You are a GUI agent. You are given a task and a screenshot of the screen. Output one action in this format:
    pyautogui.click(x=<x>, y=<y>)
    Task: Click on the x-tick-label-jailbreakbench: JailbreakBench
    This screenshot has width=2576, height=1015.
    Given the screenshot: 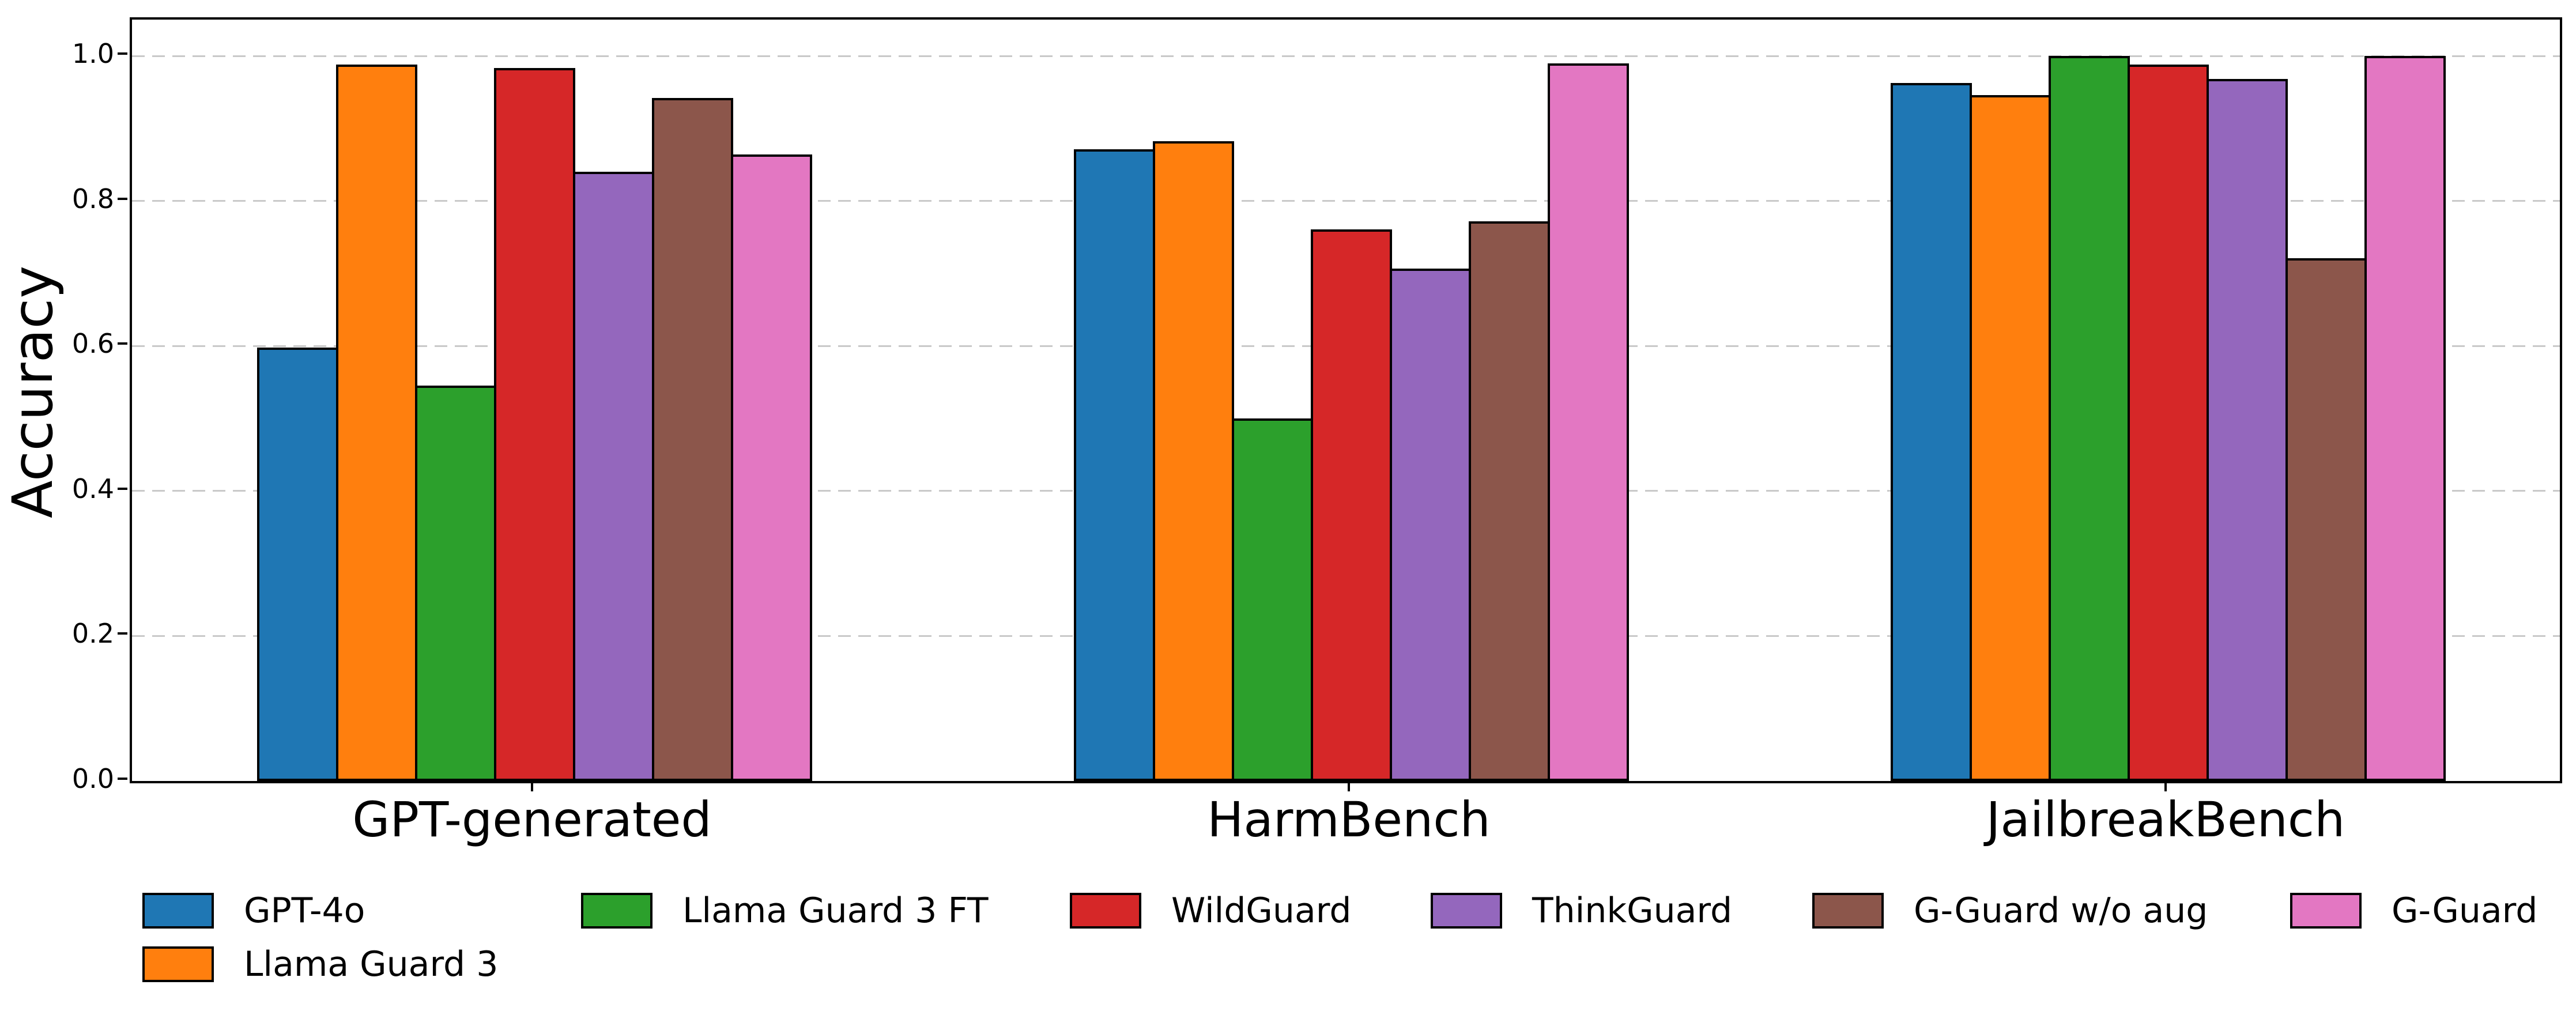 What is the action you would take?
    pyautogui.click(x=2165, y=819)
    